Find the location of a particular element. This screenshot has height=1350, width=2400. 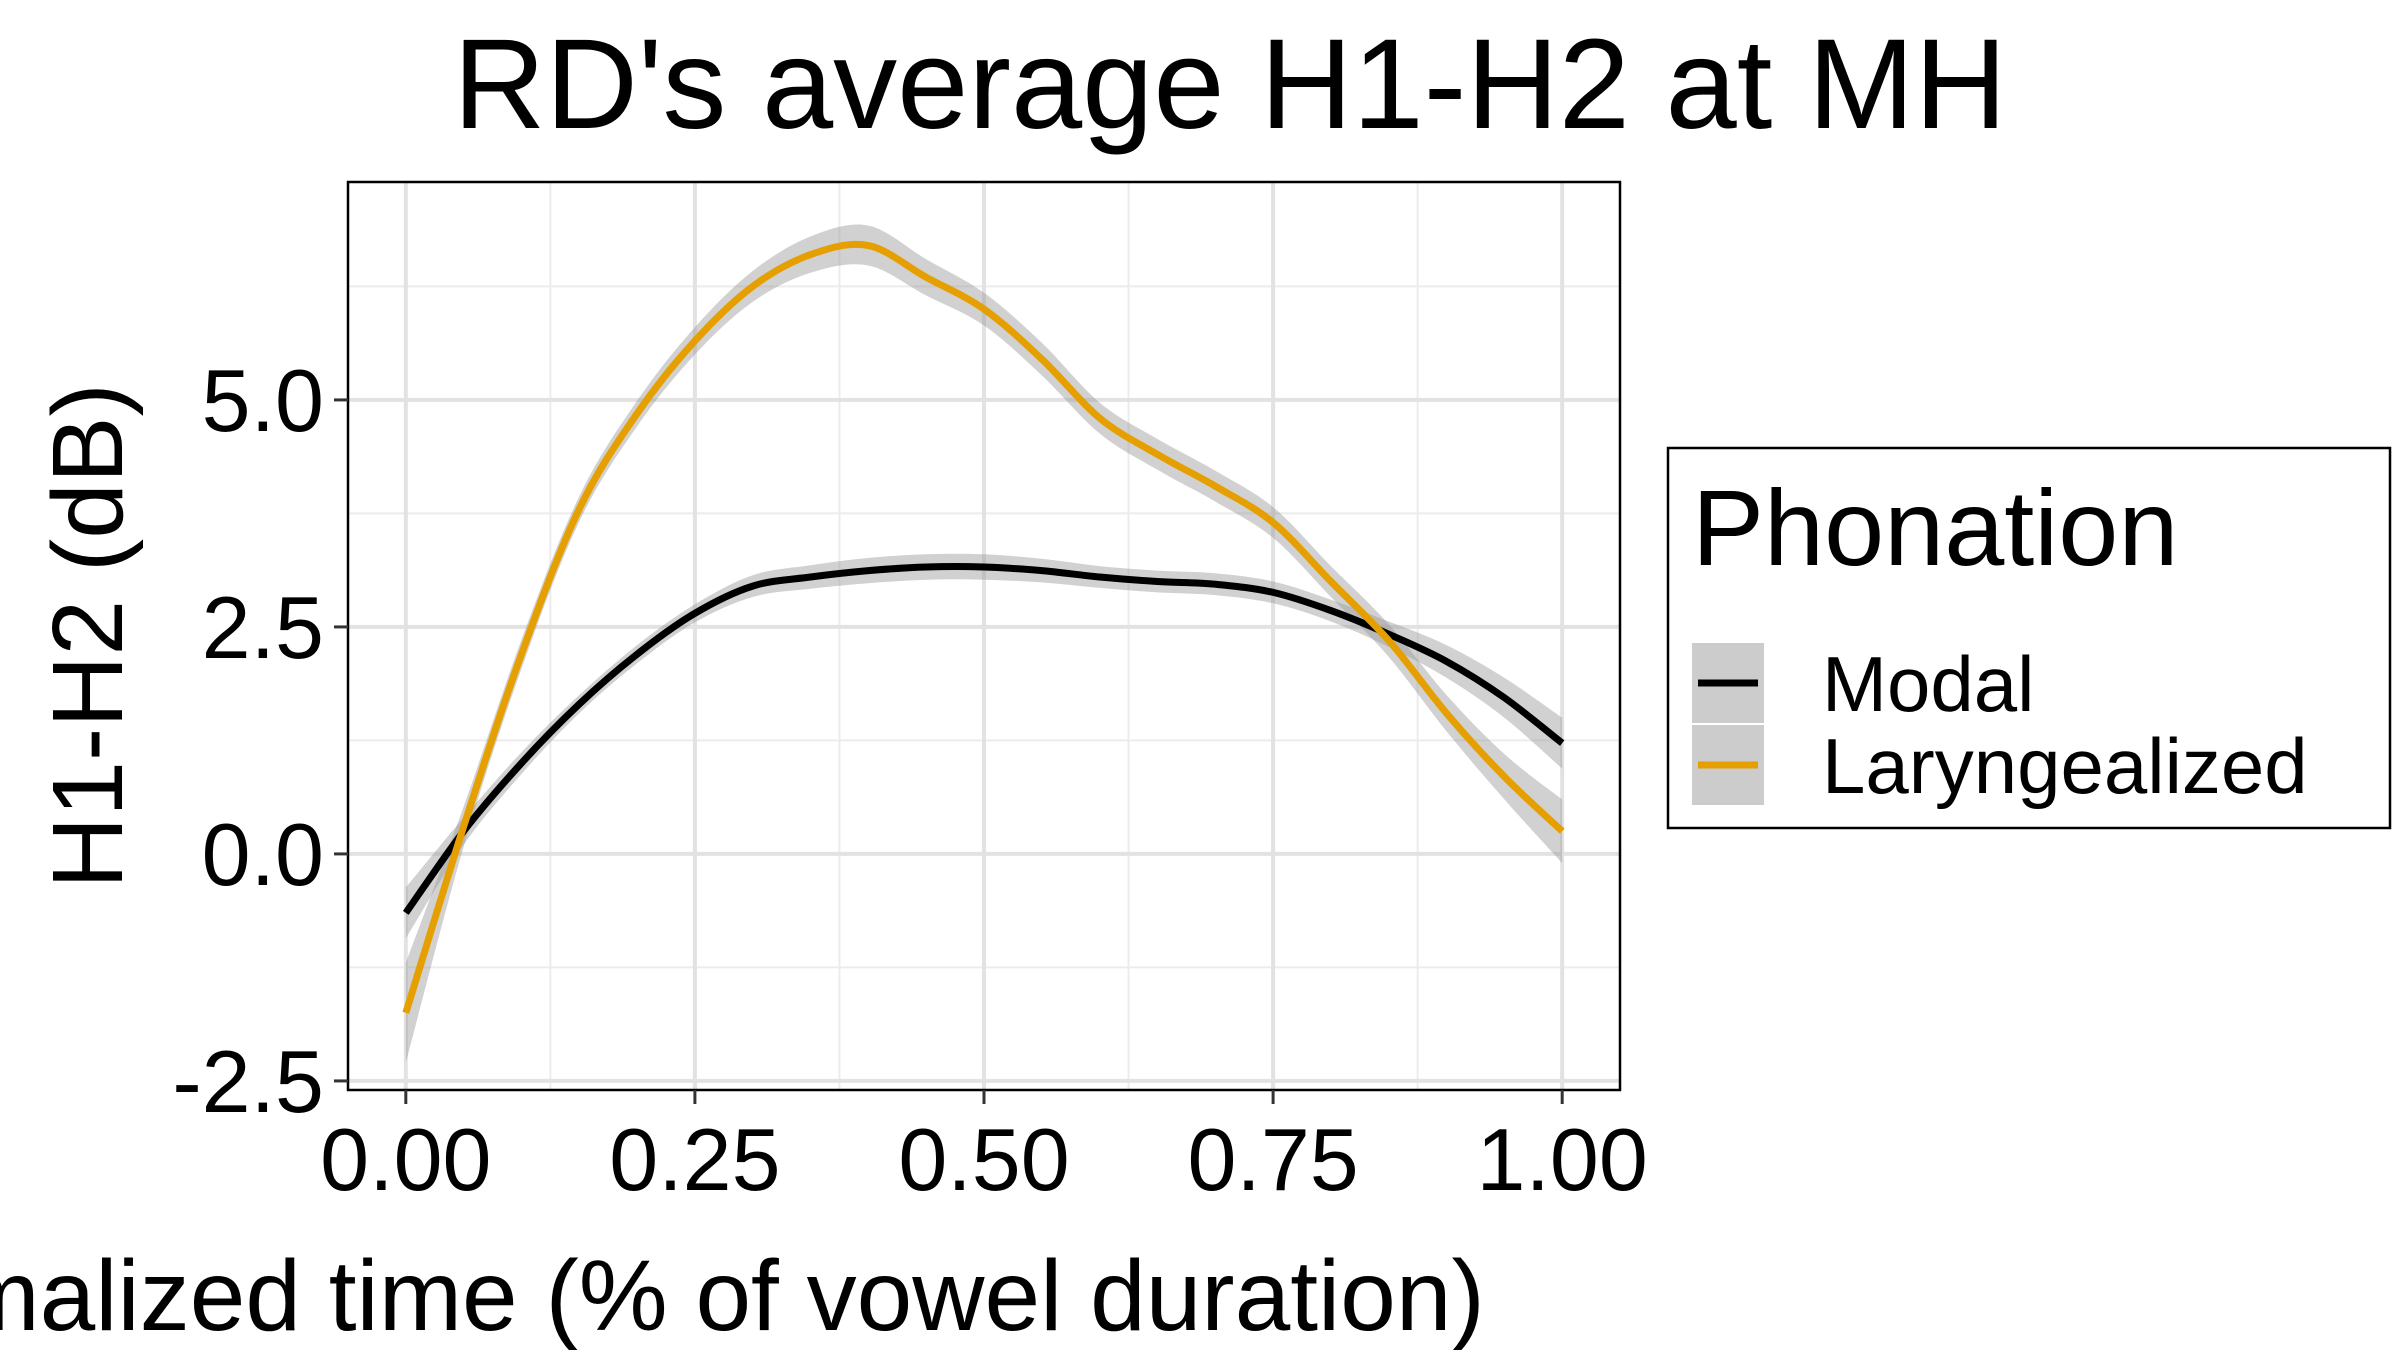

x-tick-label: 0.50 is located at coordinates (983, 1159).